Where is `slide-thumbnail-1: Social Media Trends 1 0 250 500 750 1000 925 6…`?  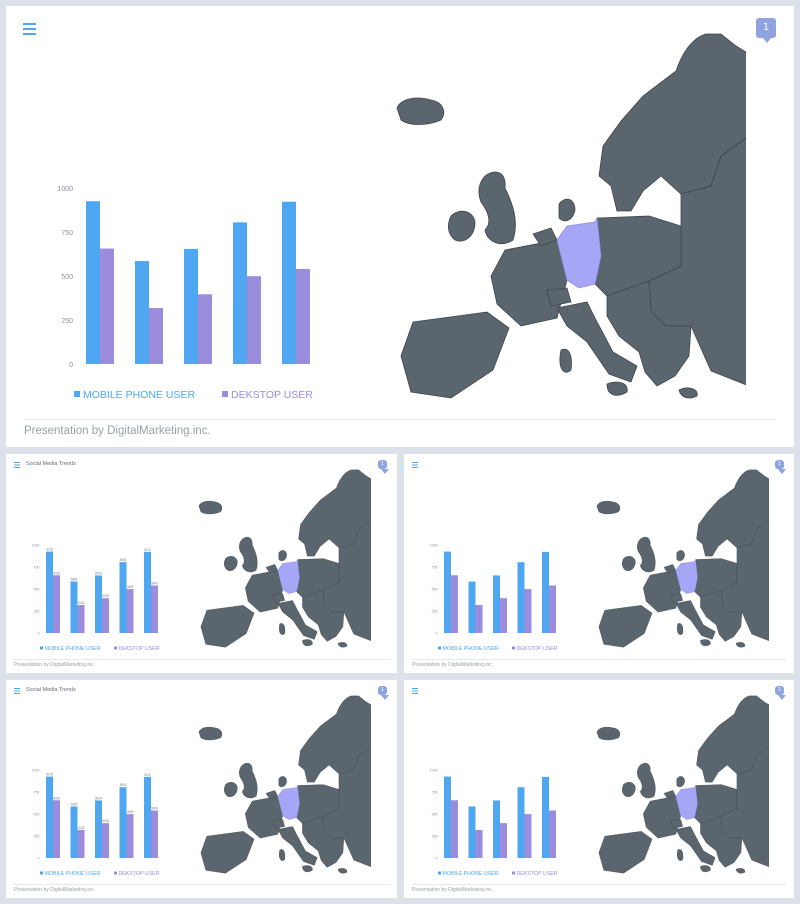
slide-thumbnail-1: Social Media Trends 1 0 250 500 750 1000 925 6… is located at coordinates (201, 563).